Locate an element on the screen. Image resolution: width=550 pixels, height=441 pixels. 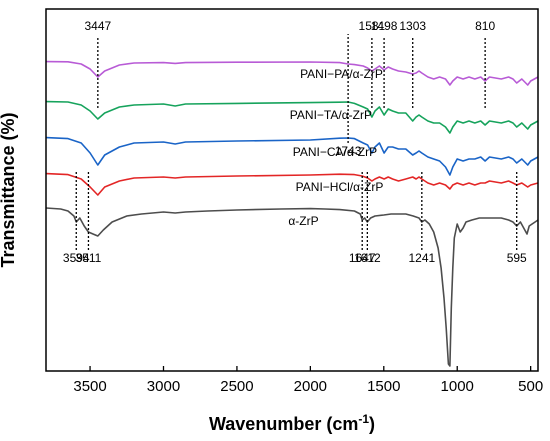
x-axis-title: Wavenumber (cm-1) is located at coordinates (292, 423).